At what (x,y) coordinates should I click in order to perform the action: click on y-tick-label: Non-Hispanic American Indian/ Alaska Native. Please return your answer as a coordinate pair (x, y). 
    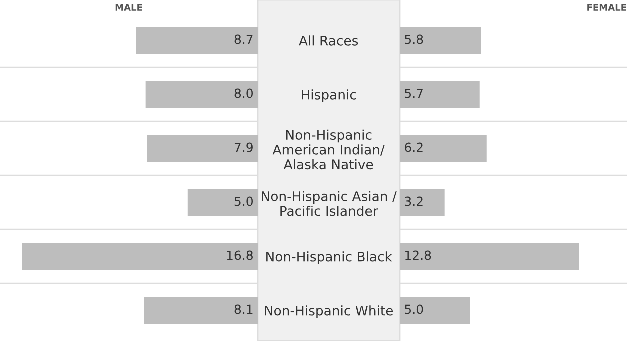
    Looking at the image, I should click on (328, 150).